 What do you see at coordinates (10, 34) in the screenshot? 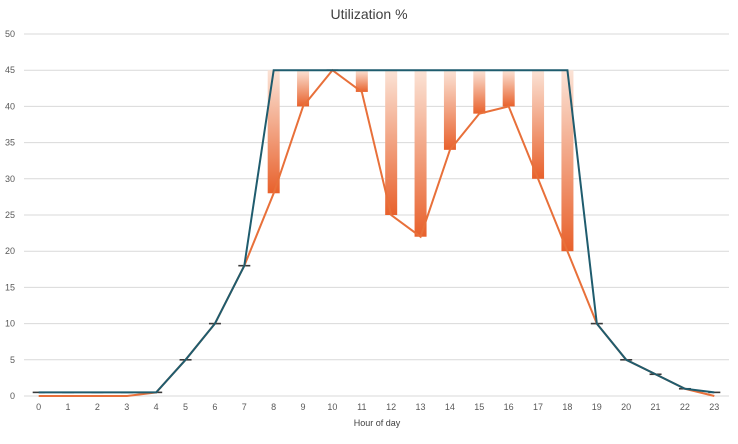
I see `y-tick-label: 50` at bounding box center [10, 34].